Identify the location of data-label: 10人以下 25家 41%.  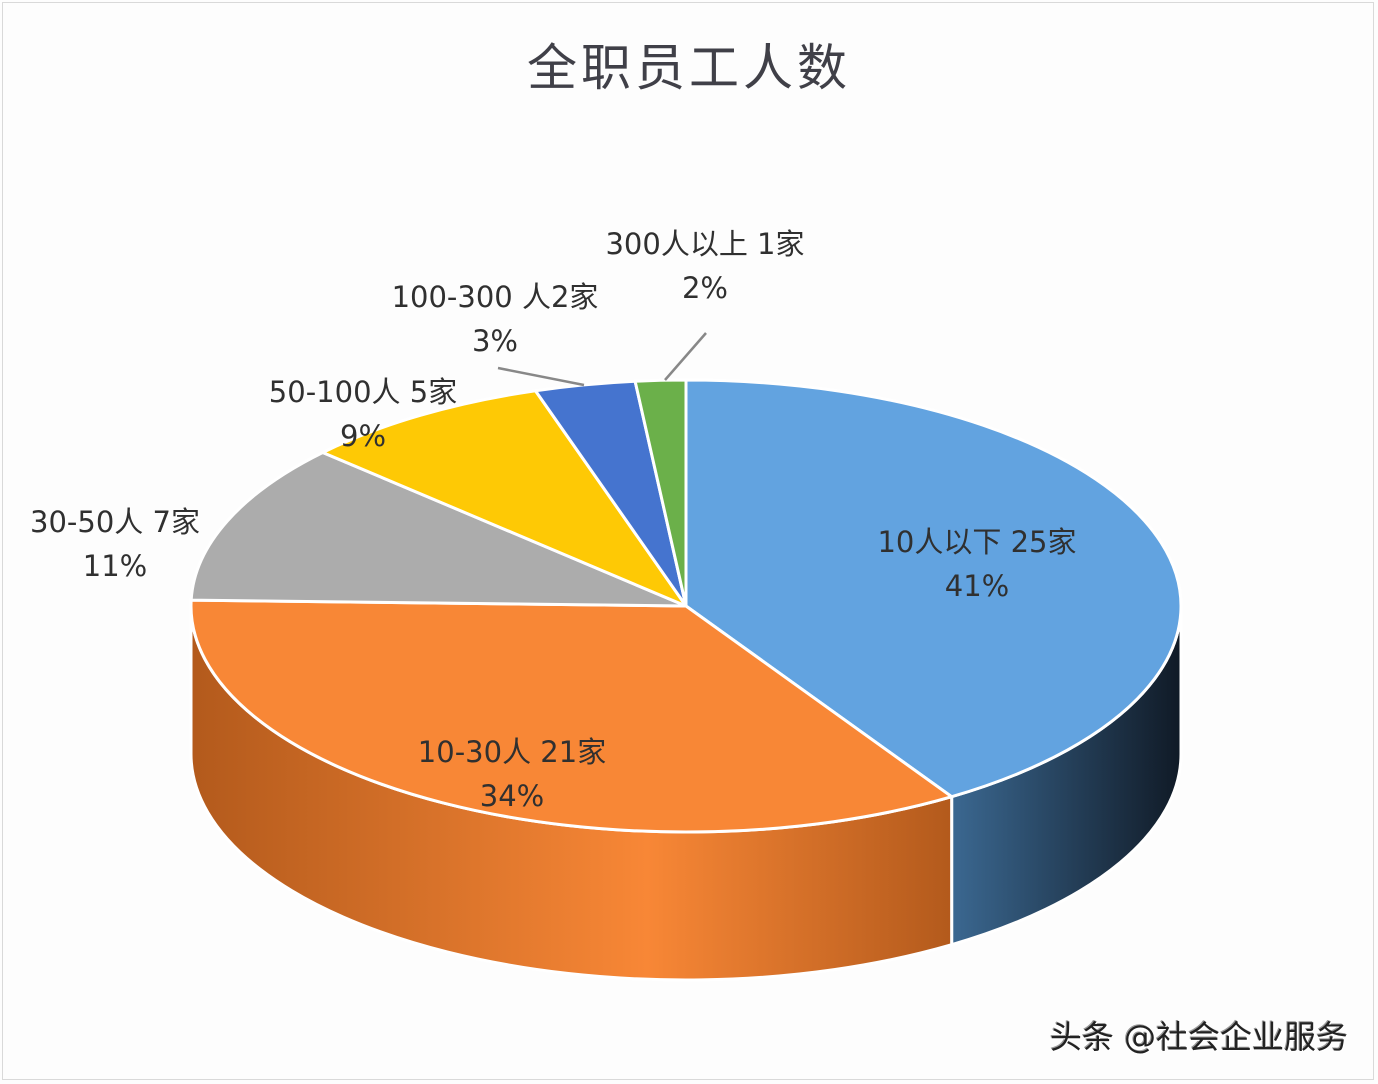
(976, 564).